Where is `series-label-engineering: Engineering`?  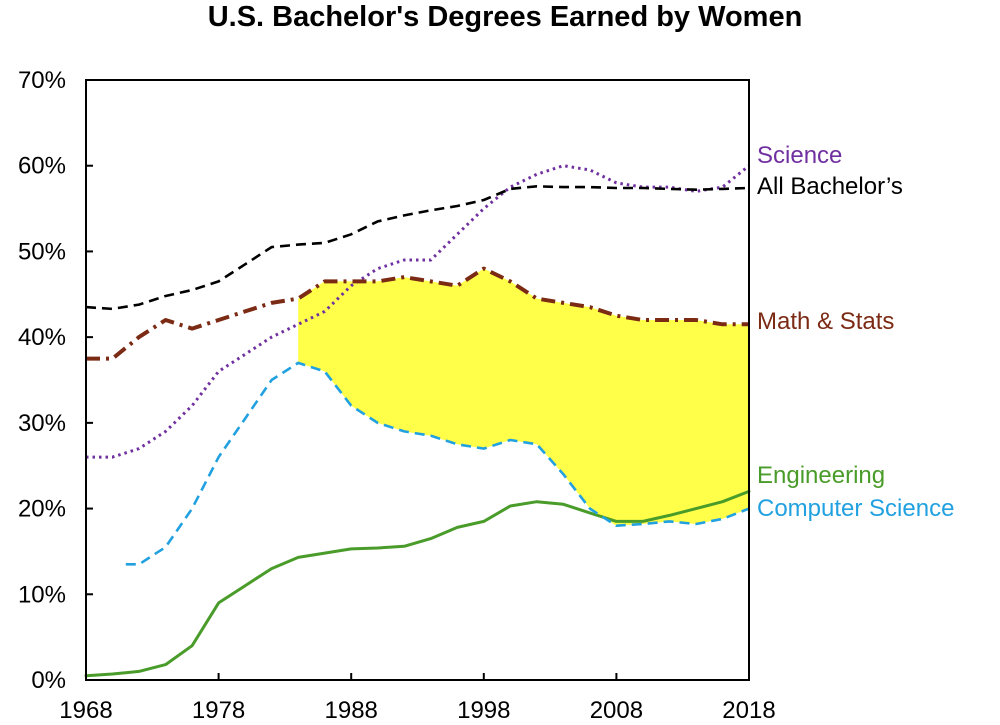
series-label-engineering: Engineering is located at coordinates (821, 475).